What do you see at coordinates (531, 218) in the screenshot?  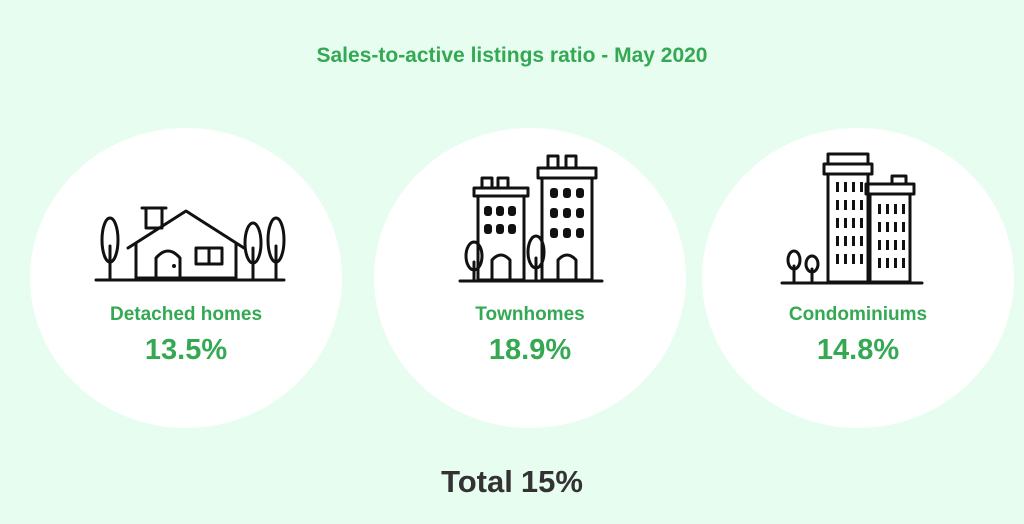 I see `townhouse-buildings-icon` at bounding box center [531, 218].